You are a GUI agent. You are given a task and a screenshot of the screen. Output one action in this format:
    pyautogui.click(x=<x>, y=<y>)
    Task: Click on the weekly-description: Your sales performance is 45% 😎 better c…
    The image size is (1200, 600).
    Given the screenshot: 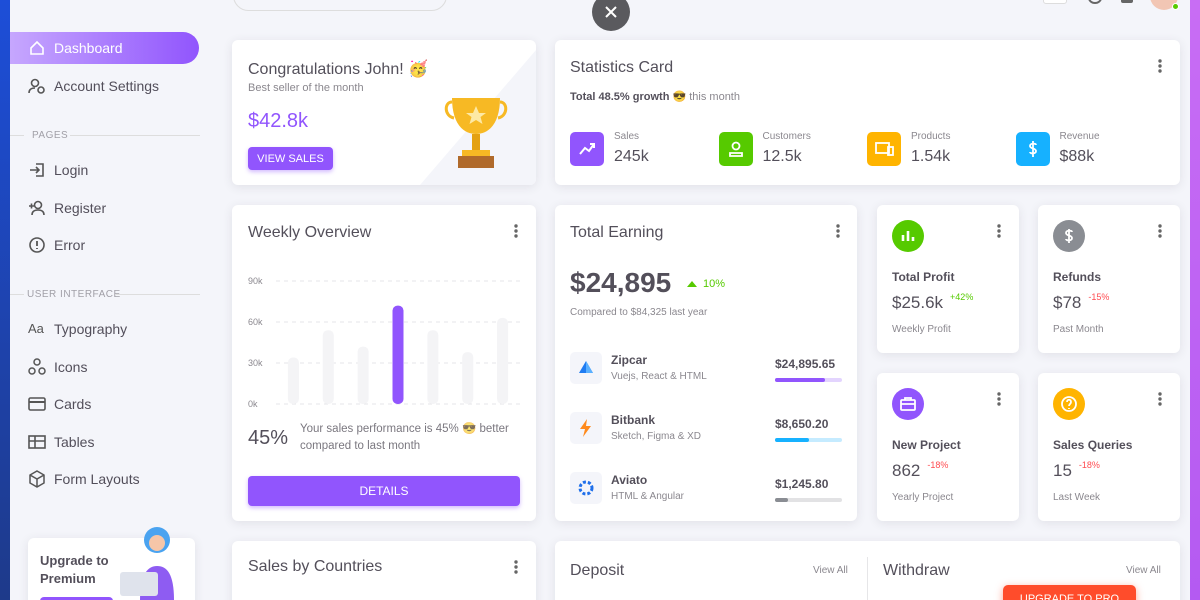 What is the action you would take?
    pyautogui.click(x=404, y=437)
    